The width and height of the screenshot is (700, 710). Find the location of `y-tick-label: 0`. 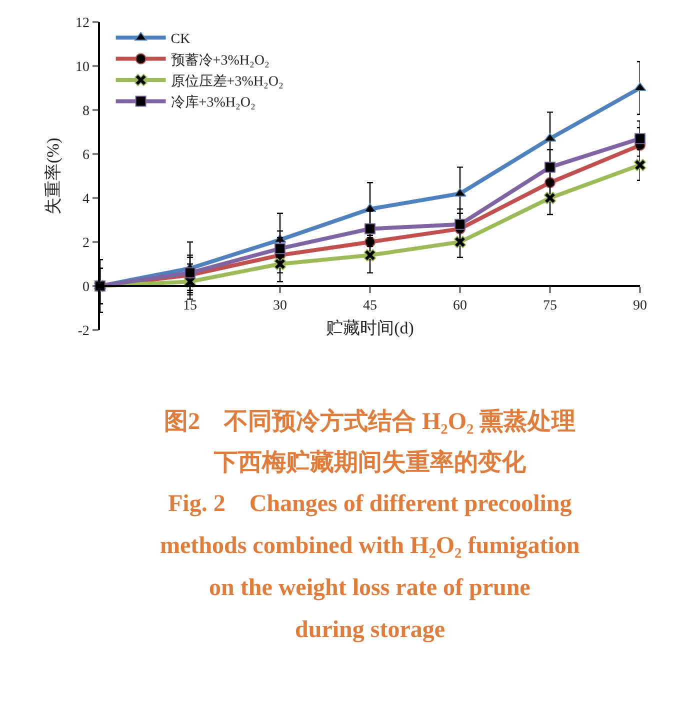

y-tick-label: 0 is located at coordinates (86, 287).